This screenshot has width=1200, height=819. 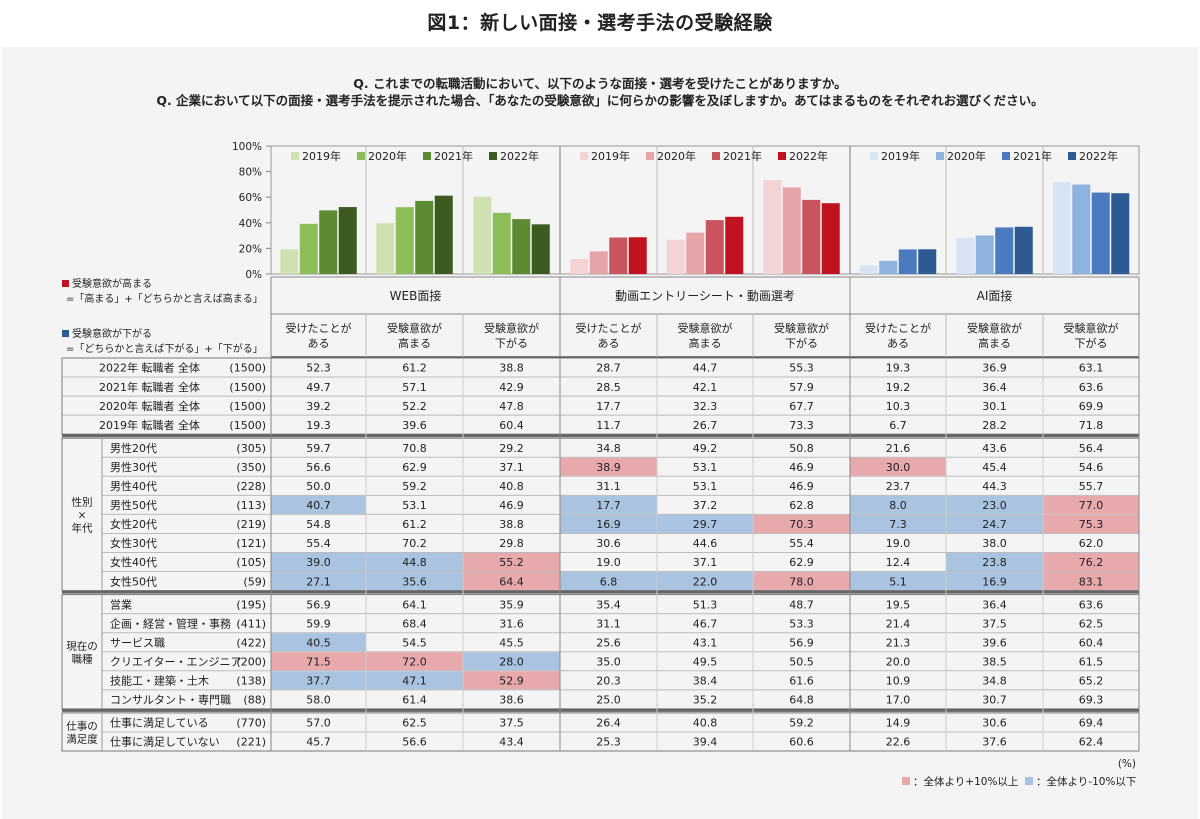 What do you see at coordinates (251, 543) in the screenshot?
I see `row-n: (121)` at bounding box center [251, 543].